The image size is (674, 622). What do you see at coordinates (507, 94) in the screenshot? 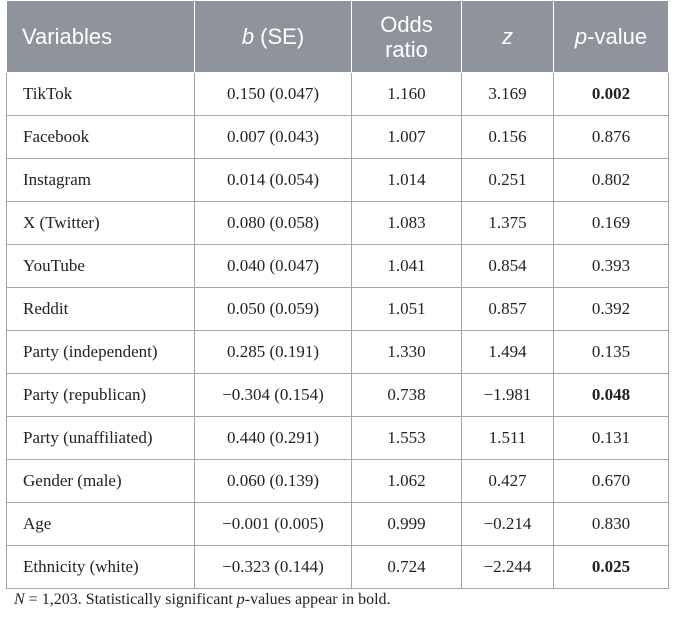
I see `cell-z: 3.169` at bounding box center [507, 94].